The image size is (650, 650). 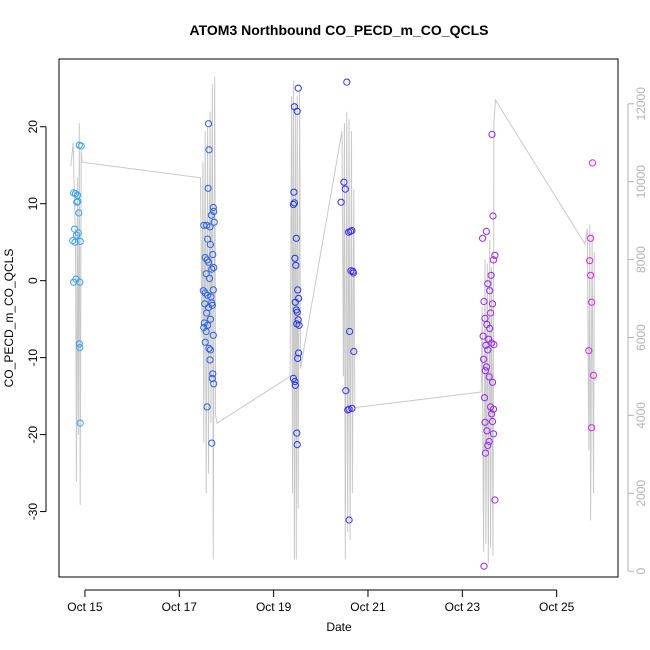 I want to click on y-tick-label: 20, so click(x=33, y=127).